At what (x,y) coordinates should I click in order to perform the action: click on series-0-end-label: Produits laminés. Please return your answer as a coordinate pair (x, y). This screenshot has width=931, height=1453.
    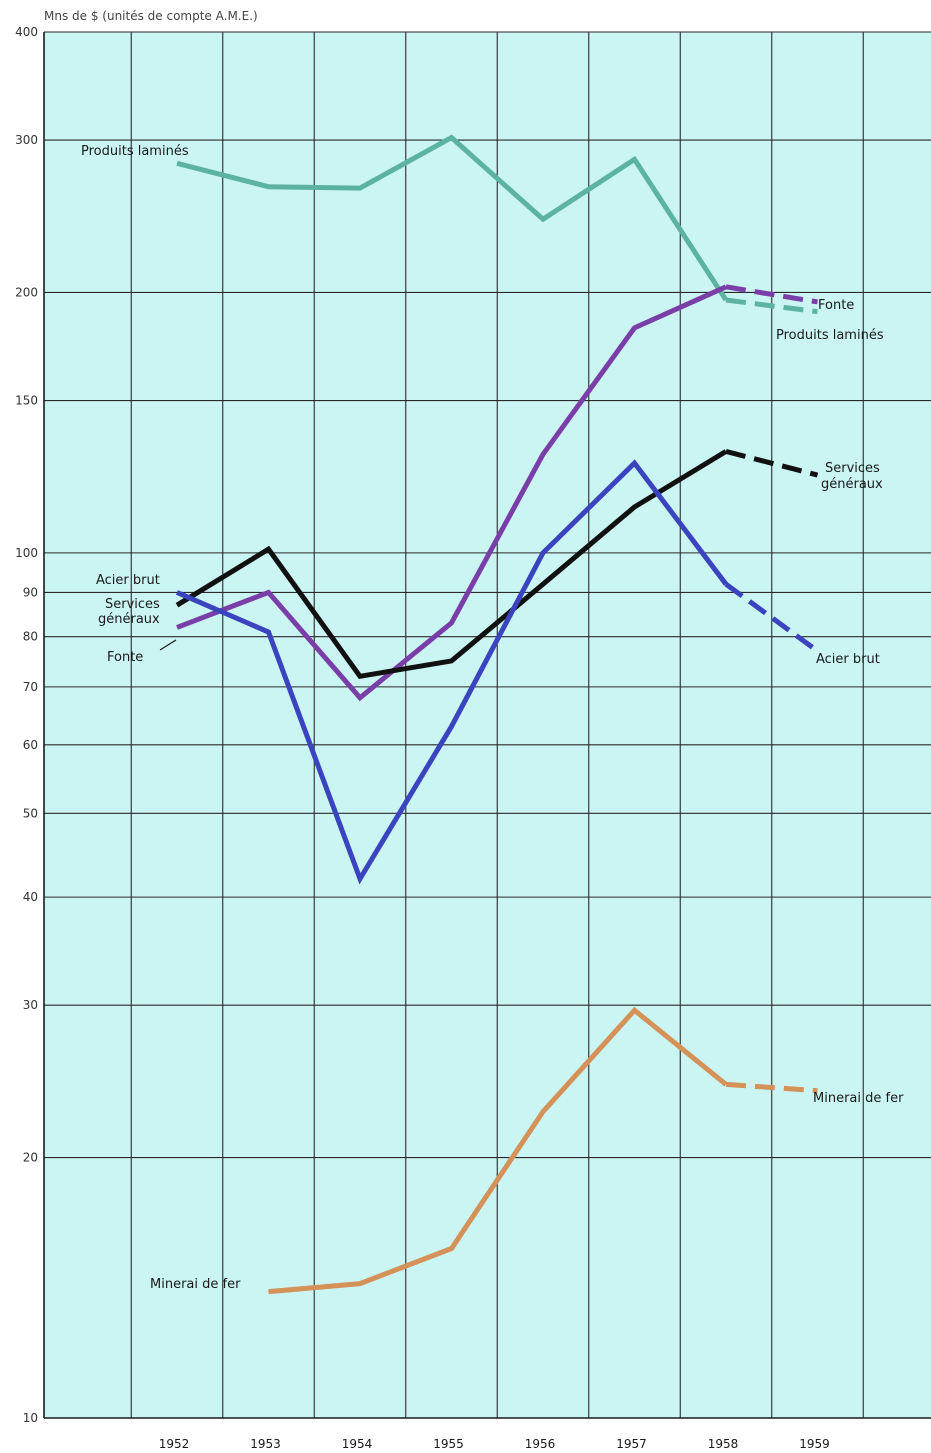
    Looking at the image, I should click on (830, 335).